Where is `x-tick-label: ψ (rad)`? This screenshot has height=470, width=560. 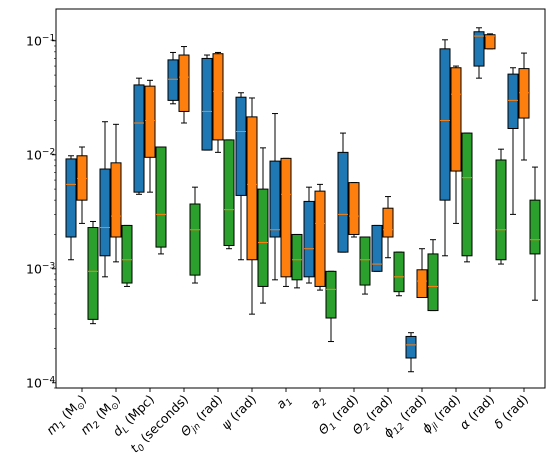
x-tick-label: ψ (rad) is located at coordinates (238, 412).